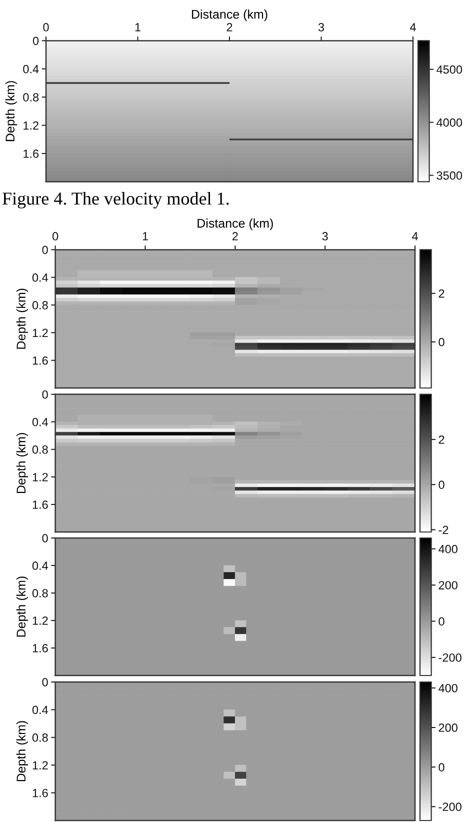  What do you see at coordinates (449, 175) in the screenshot?
I see `color-bar-label: 3500` at bounding box center [449, 175].